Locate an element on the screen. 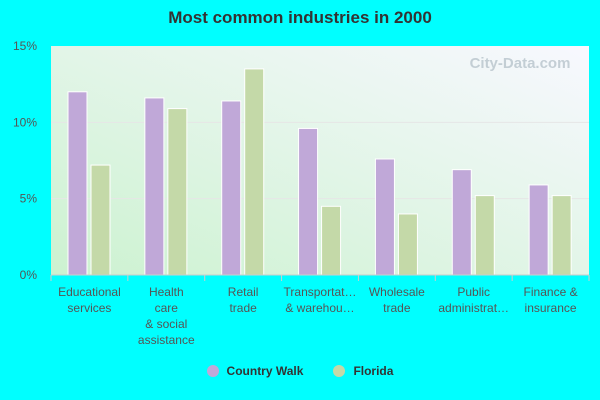  x-tick-label: Educational is located at coordinates (89, 292).